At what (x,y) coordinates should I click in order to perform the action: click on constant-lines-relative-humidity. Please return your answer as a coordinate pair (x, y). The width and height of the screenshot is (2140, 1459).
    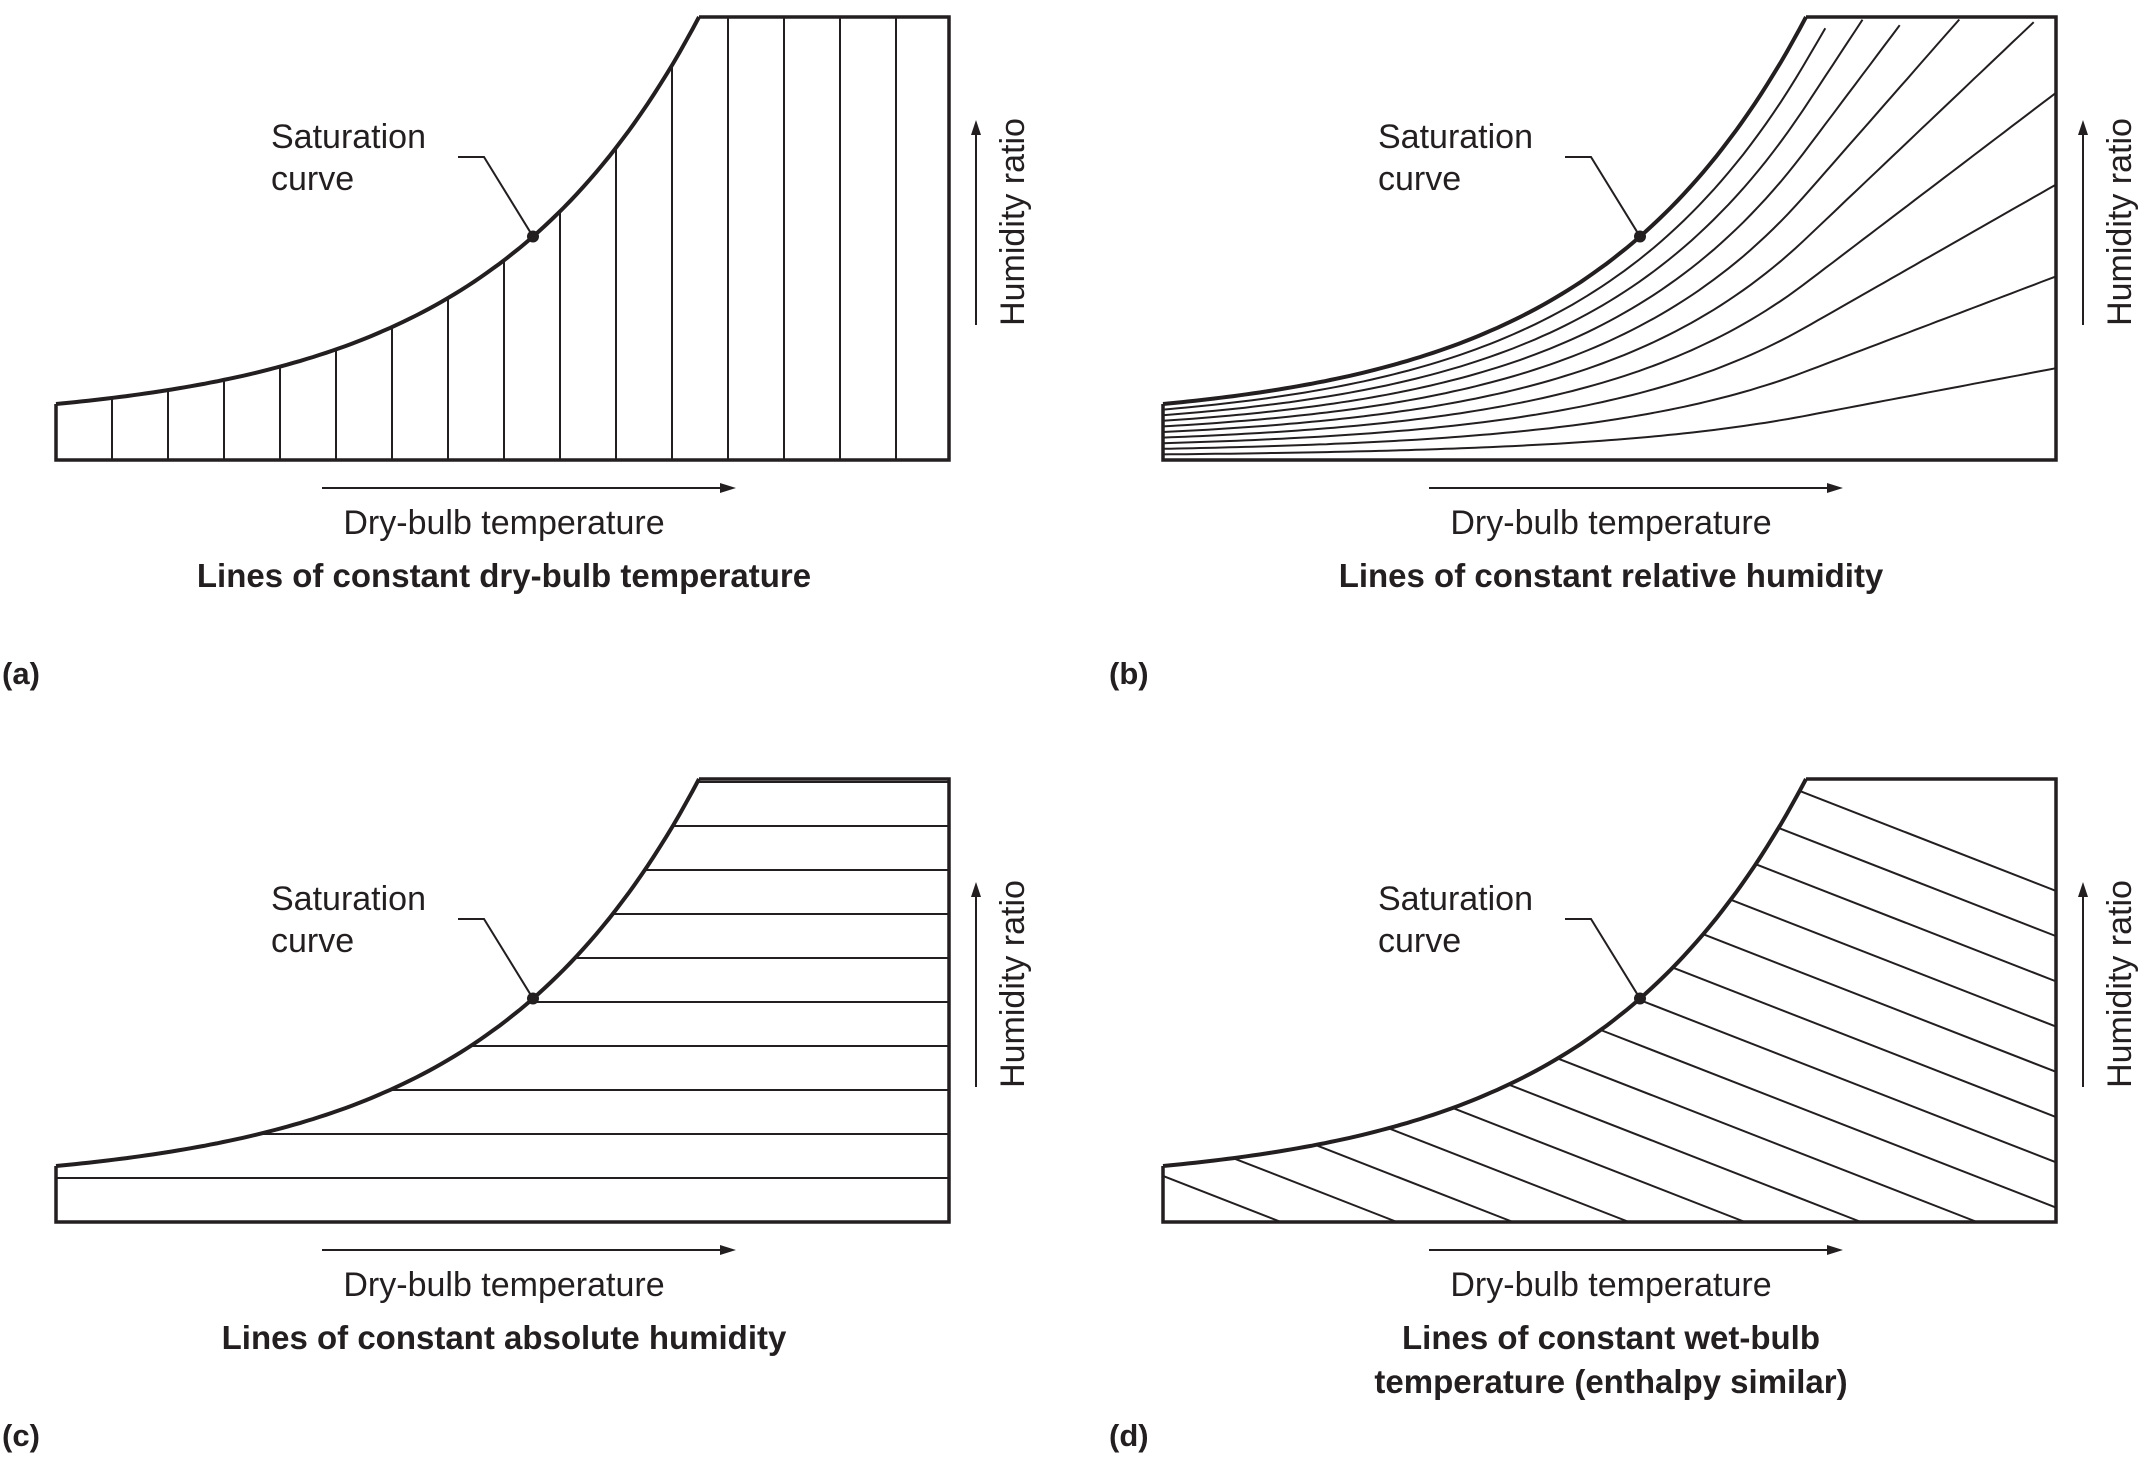
    Looking at the image, I should click on (1609, 237).